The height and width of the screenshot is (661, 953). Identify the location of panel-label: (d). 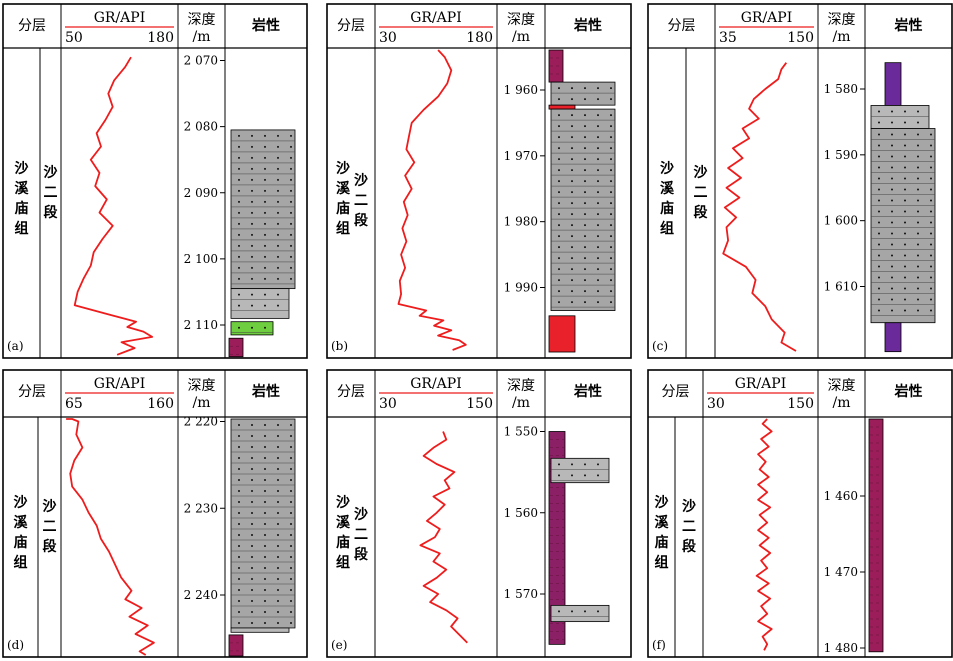
(15, 645).